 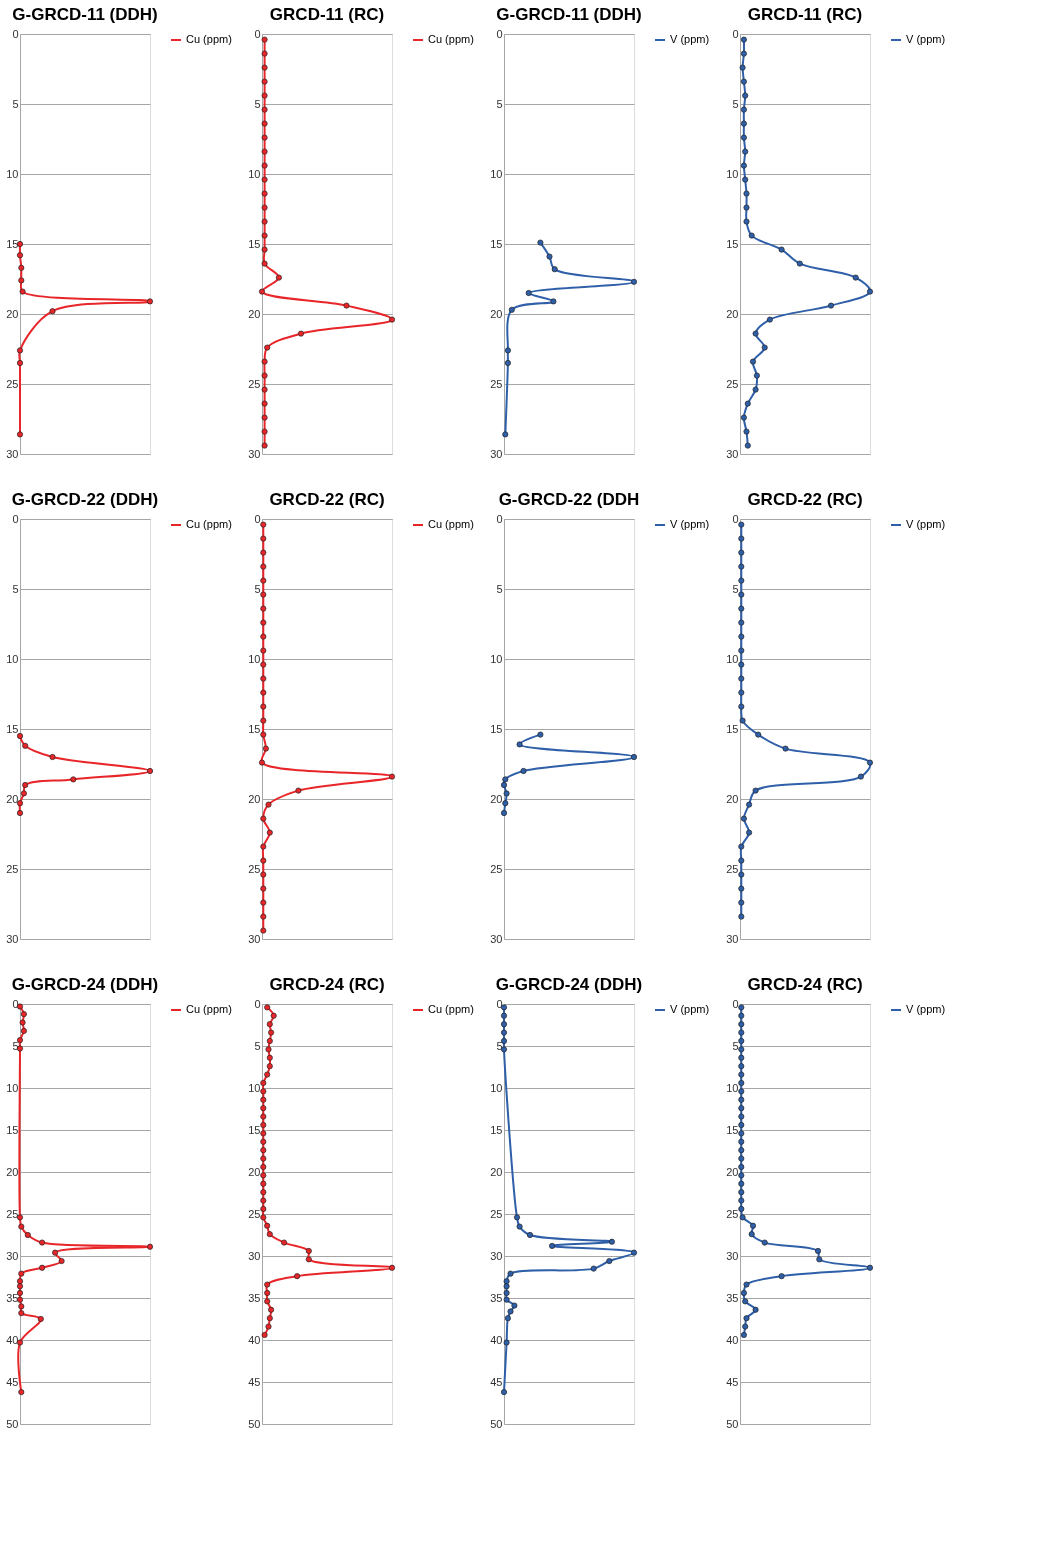 I want to click on chart-title: G-GRCD-24 (DDH), so click(x=569, y=984).